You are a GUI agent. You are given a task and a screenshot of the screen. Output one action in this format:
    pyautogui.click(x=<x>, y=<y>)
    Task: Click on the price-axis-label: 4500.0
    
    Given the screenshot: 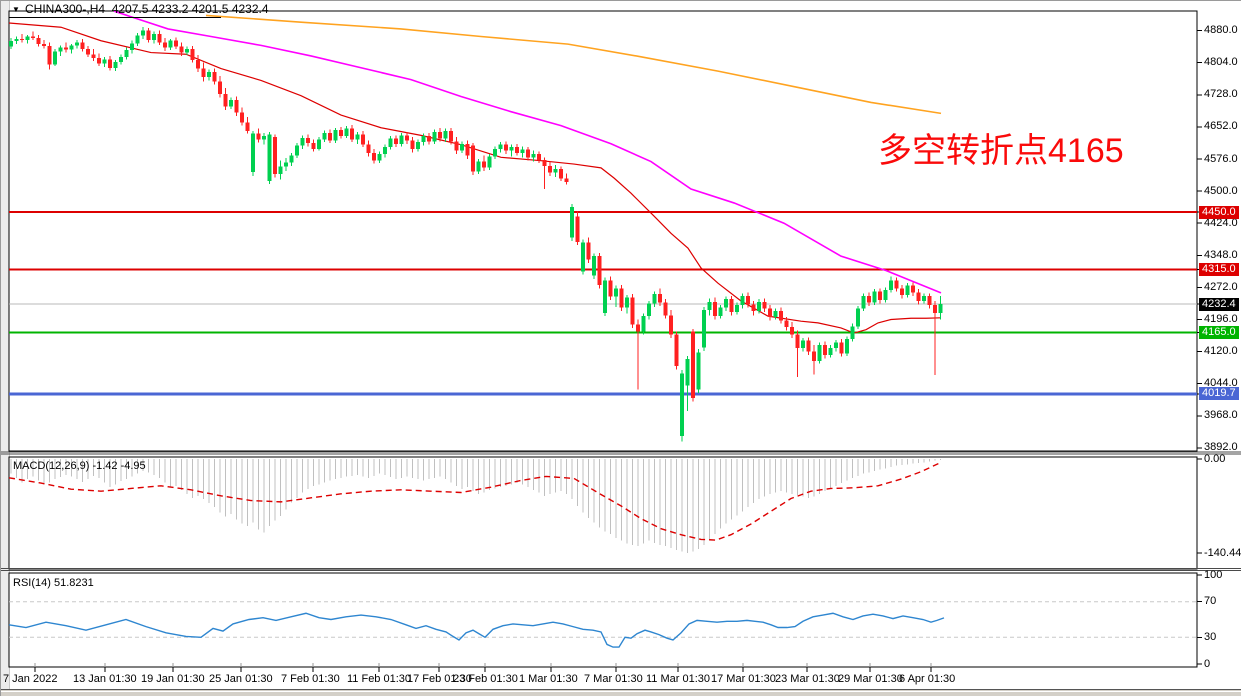 What is the action you would take?
    pyautogui.click(x=1221, y=190)
    